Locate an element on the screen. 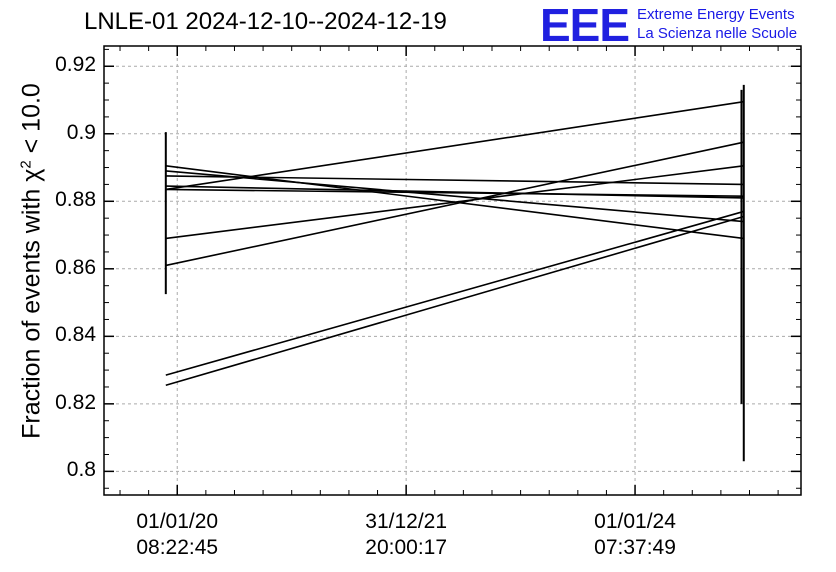  y-tick-label: 0.92 is located at coordinates (75, 65).